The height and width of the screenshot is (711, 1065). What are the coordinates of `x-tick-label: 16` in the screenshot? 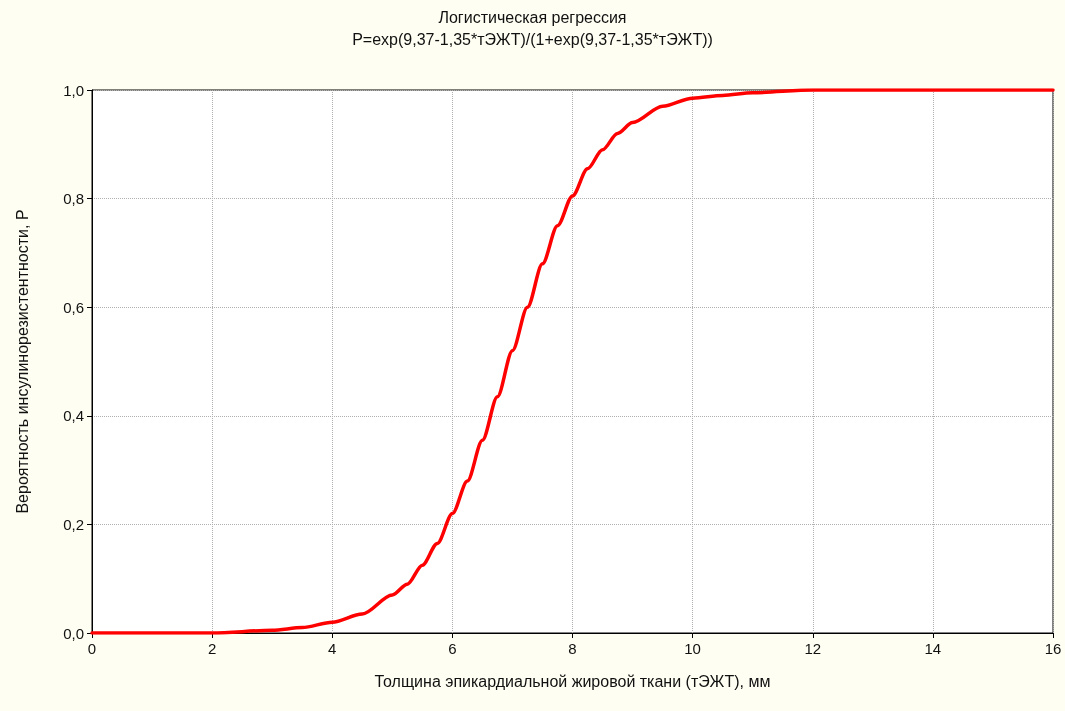 It's located at (1053, 648).